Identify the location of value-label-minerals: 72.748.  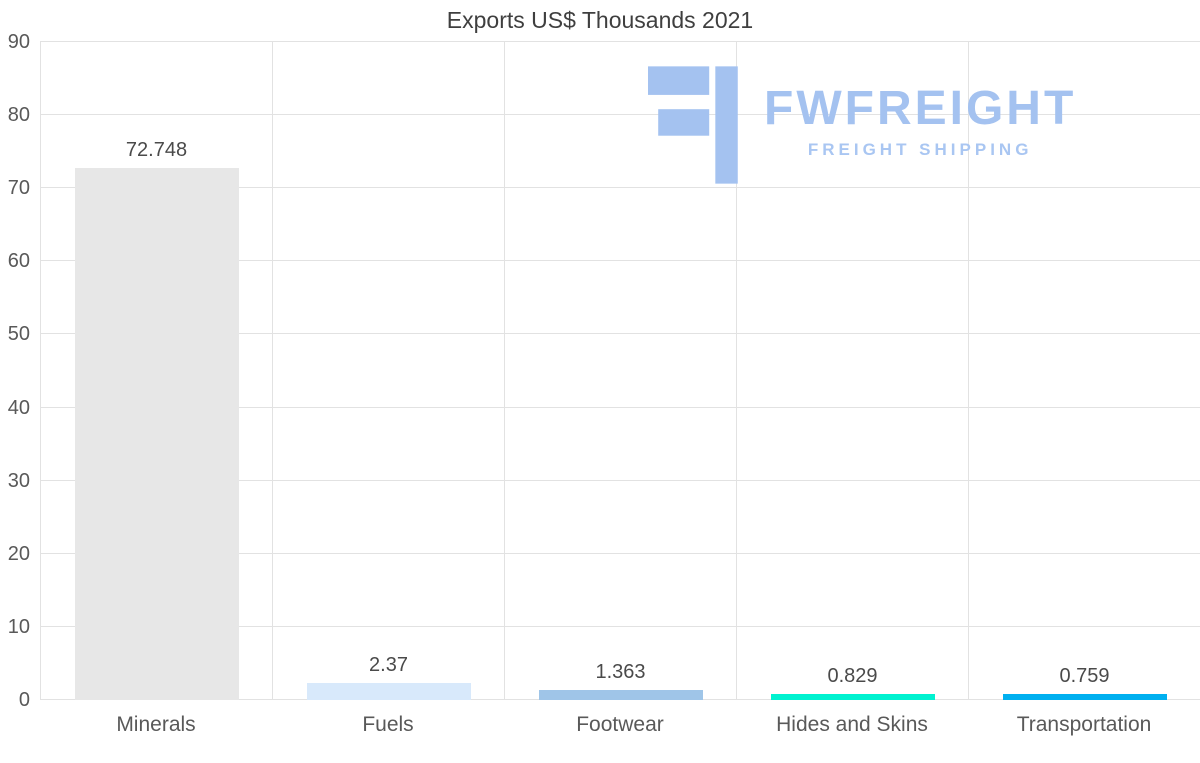
(156, 150).